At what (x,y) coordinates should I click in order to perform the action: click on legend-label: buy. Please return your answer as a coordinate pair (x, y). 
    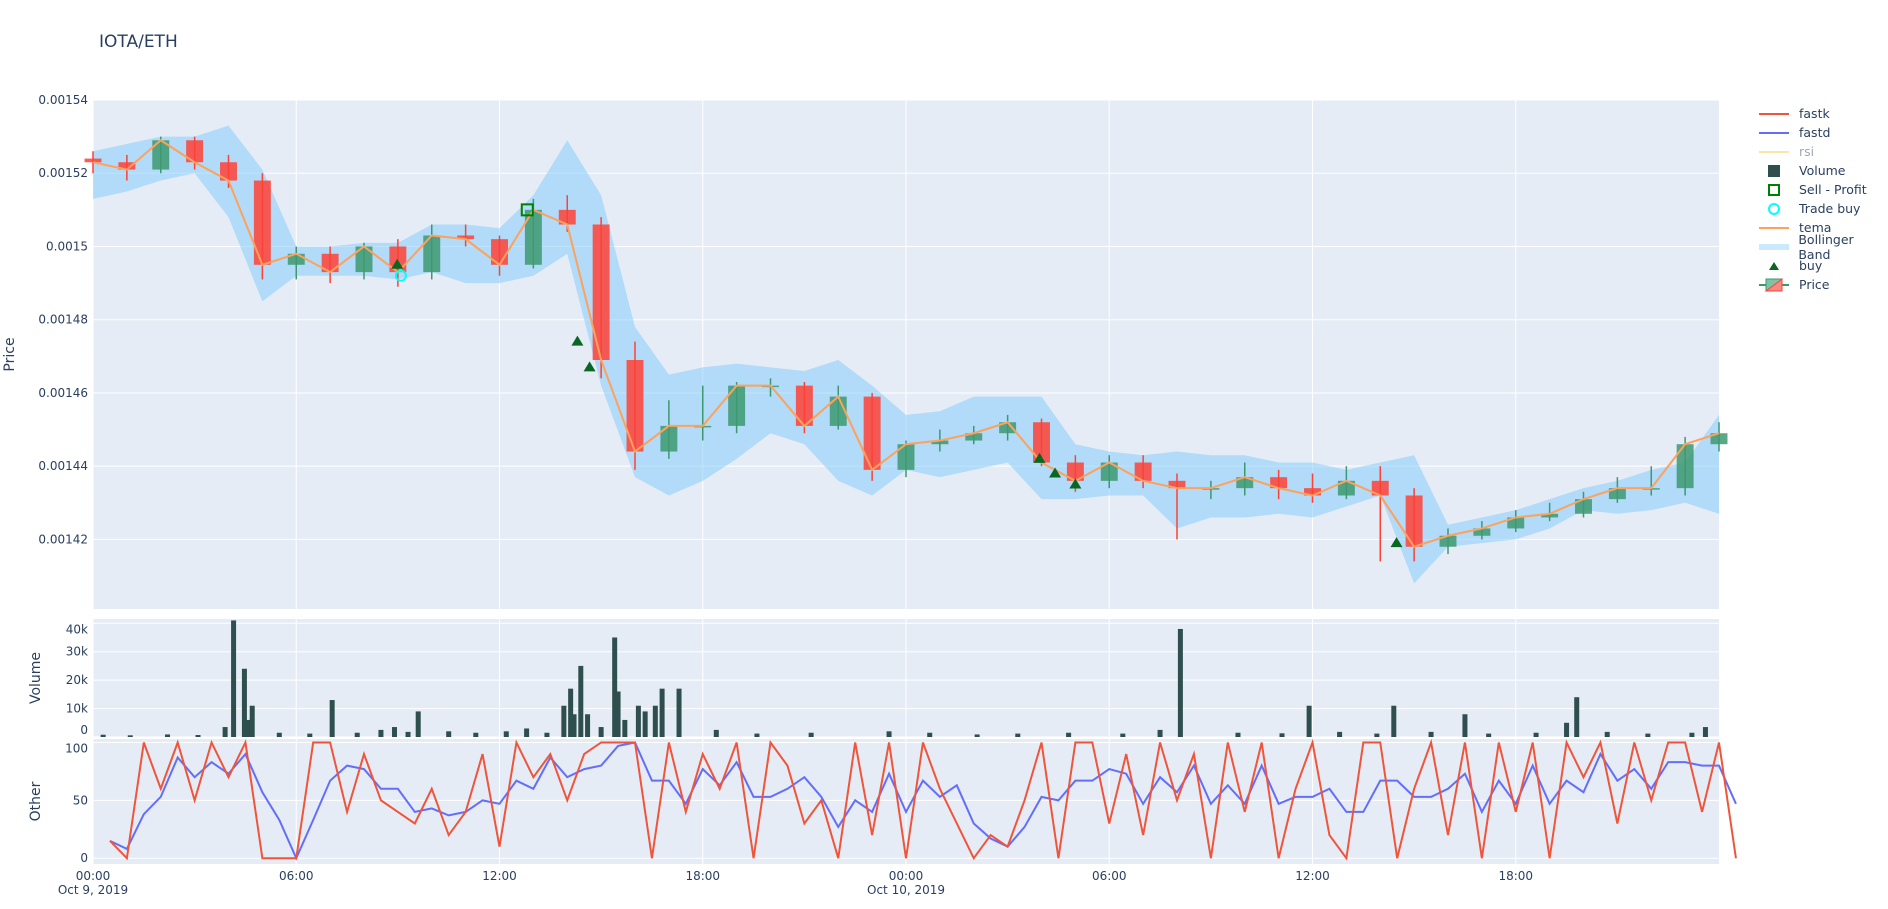
    Looking at the image, I should click on (1811, 265).